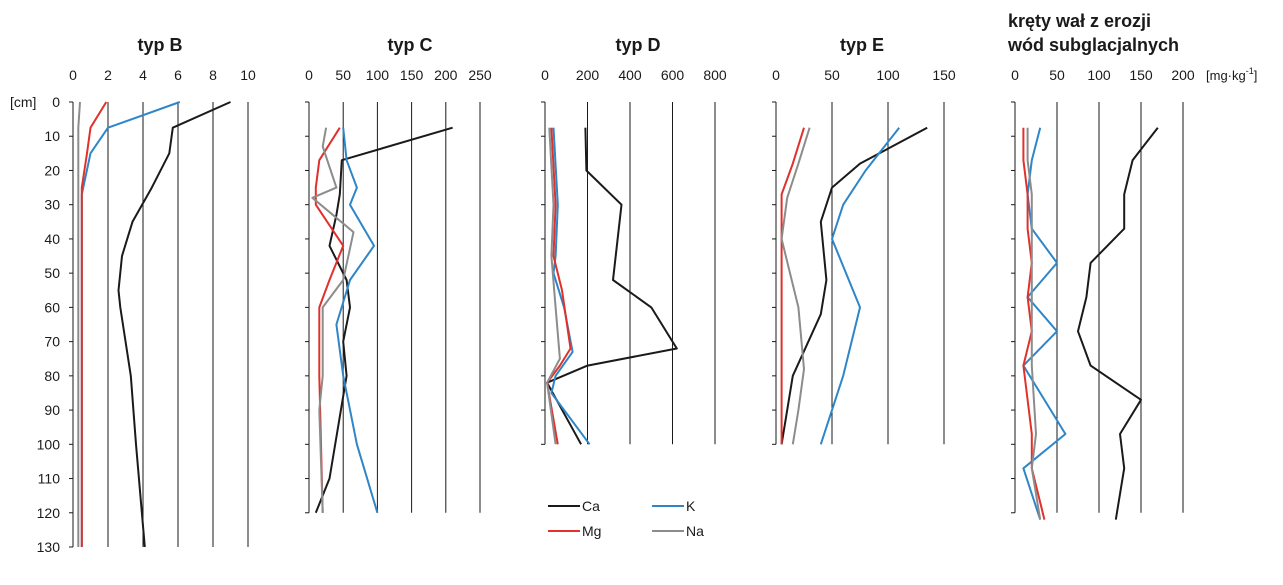 This screenshot has width=1283, height=585. Describe the element at coordinates (52, 136) in the screenshot. I see `y-tick-label: 10` at that location.